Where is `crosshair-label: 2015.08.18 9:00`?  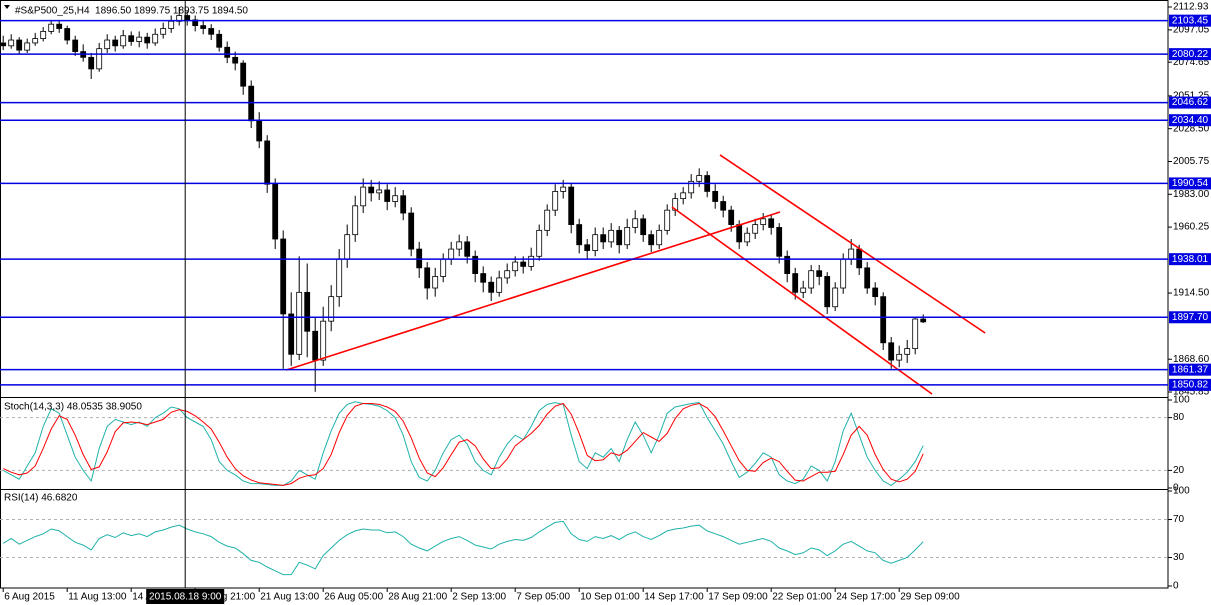 crosshair-label: 2015.08.18 9:00 is located at coordinates (185, 597).